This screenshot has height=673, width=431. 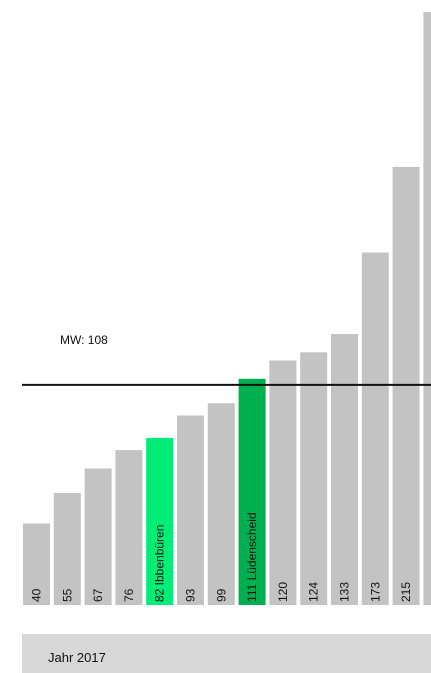 What do you see at coordinates (226, 653) in the screenshot?
I see `footer-bar: Jahr 2017` at bounding box center [226, 653].